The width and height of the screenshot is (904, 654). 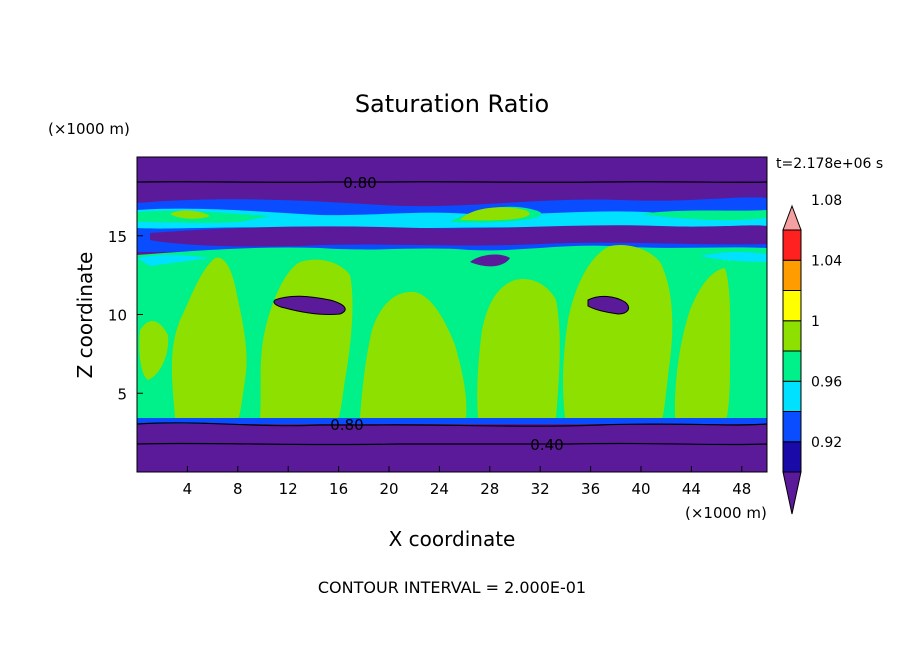 I want to click on x-tick-label: 8, so click(x=238, y=489).